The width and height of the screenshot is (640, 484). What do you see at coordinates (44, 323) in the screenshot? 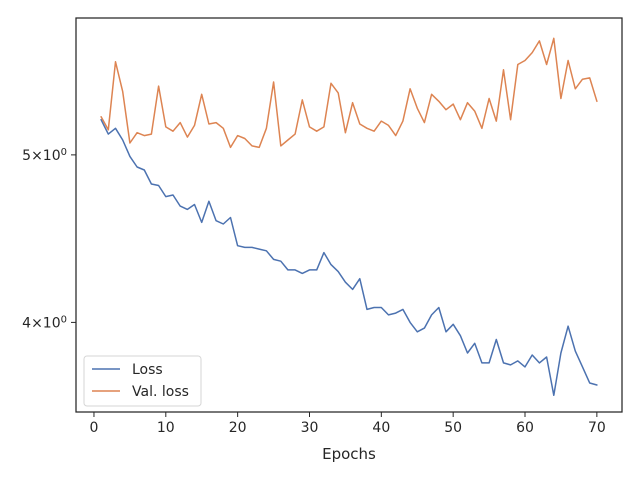
I see `y-tick-label: 4×100` at bounding box center [44, 323].